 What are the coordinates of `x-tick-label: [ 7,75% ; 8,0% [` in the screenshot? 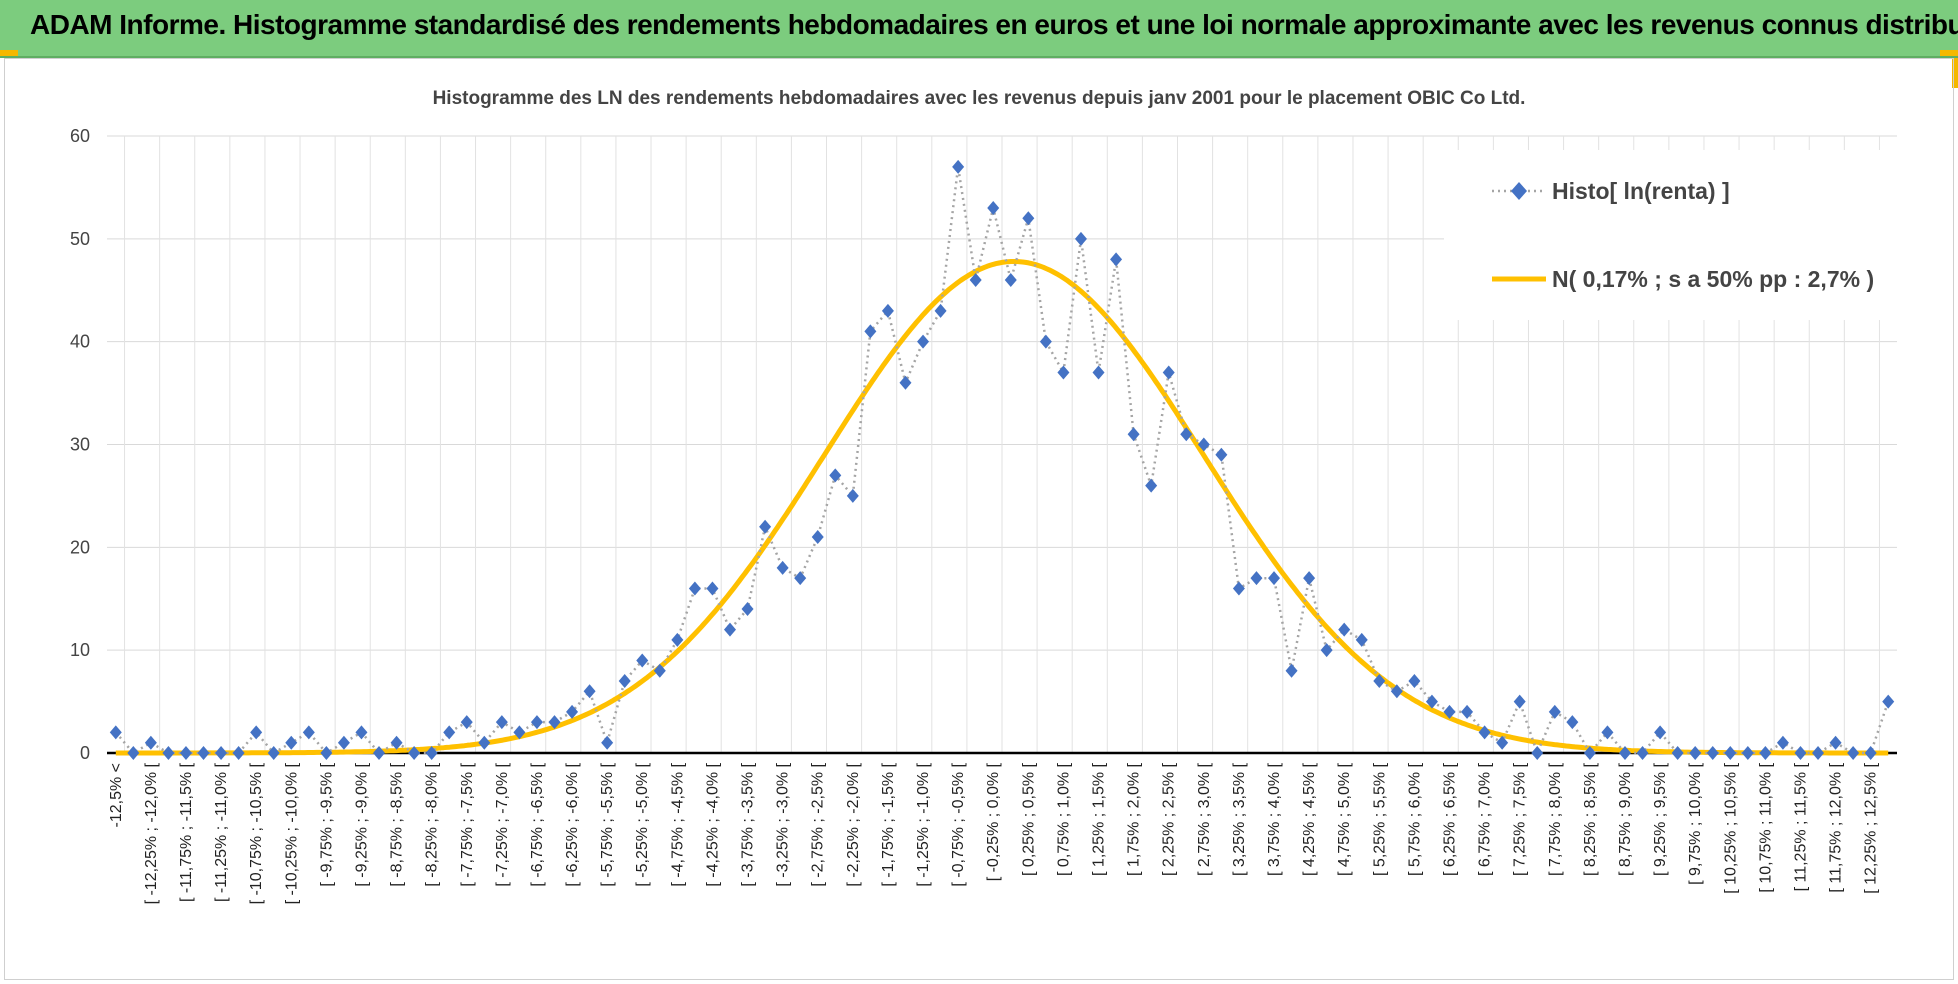 It's located at (1555, 819).